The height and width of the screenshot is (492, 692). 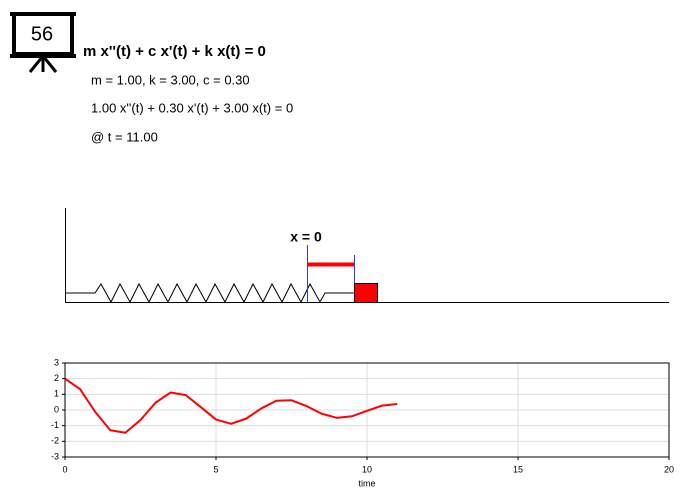 I want to click on x-tick-label: 0, so click(x=64, y=469).